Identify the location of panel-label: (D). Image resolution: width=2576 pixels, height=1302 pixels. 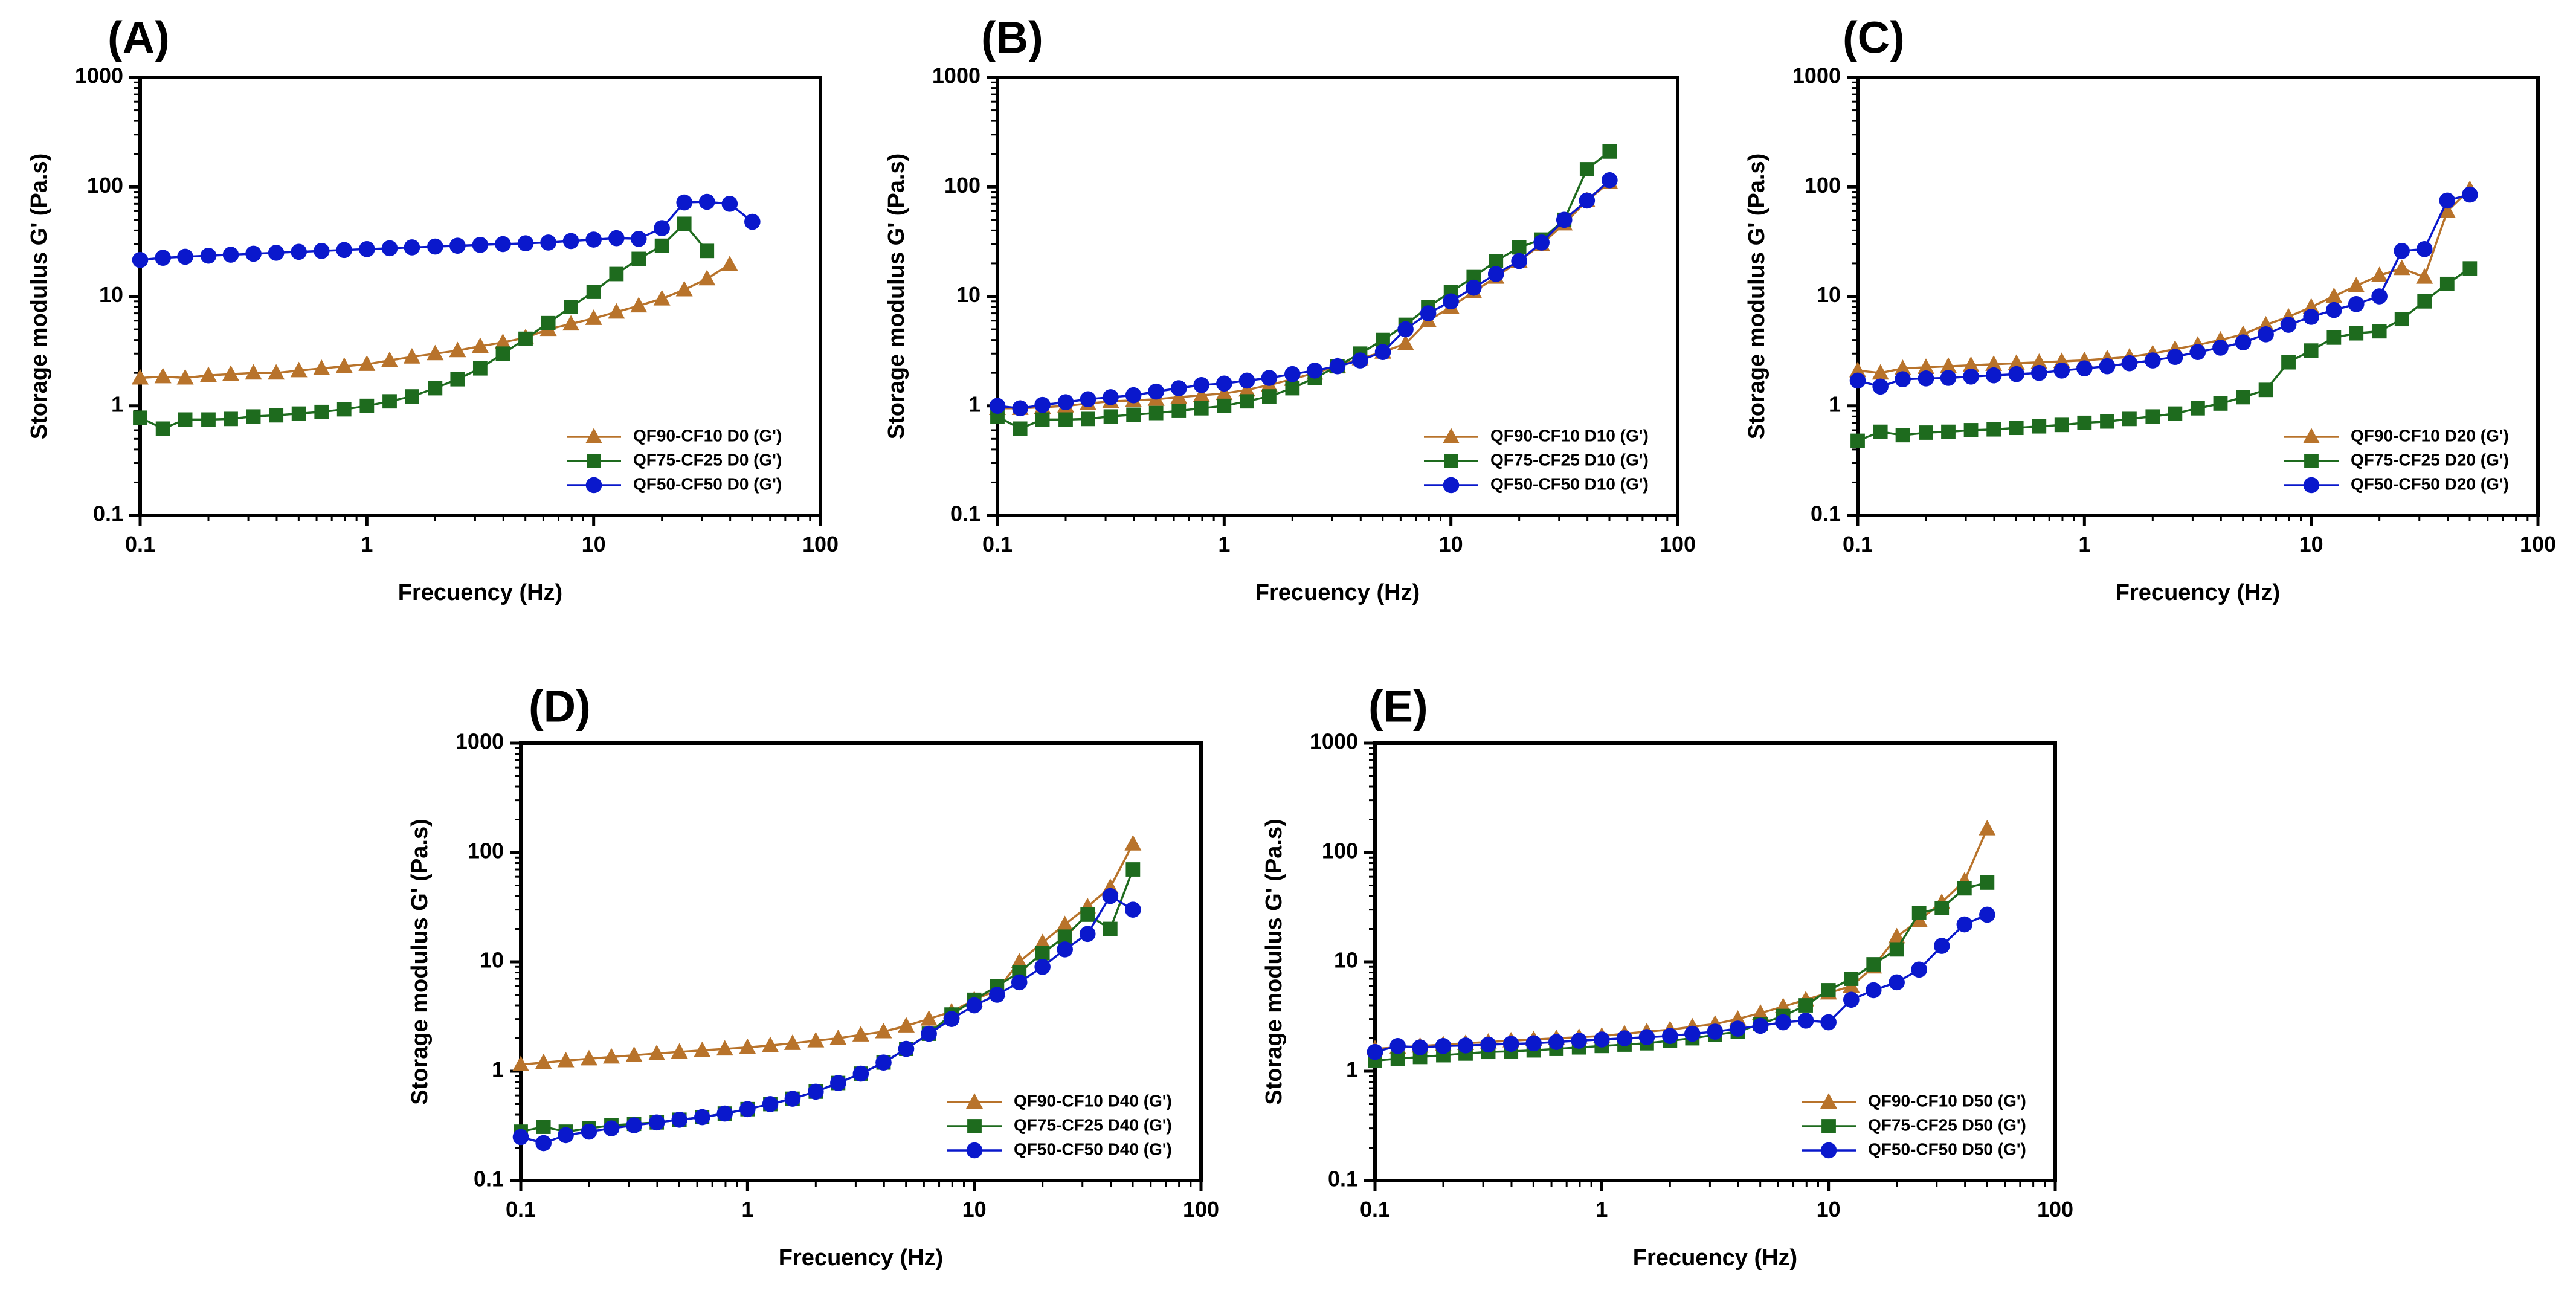
(560, 707).